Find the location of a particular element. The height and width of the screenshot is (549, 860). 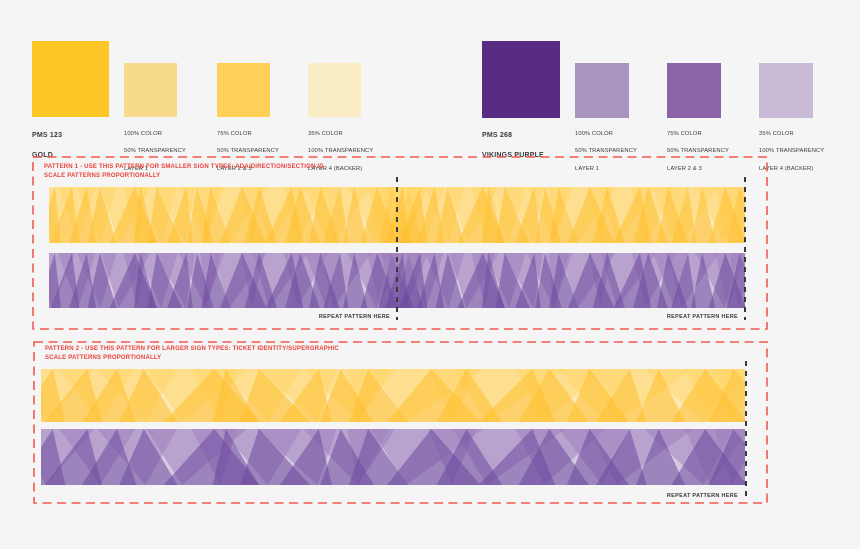

pattern-1-purple-strip is located at coordinates (397, 280).